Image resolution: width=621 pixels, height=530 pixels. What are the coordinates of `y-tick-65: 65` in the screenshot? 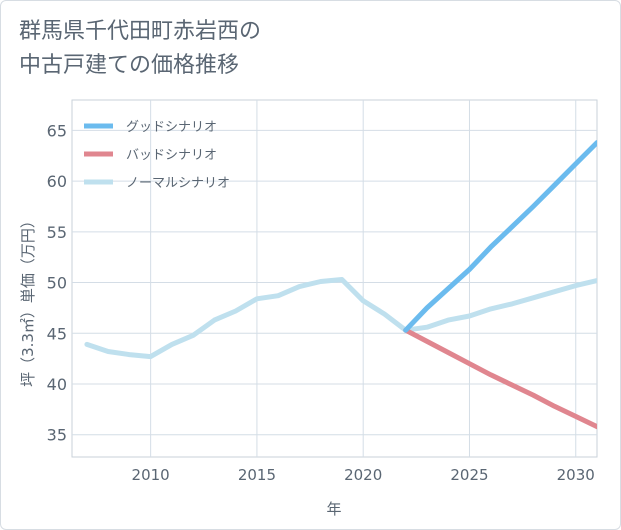 It's located at (57, 130).